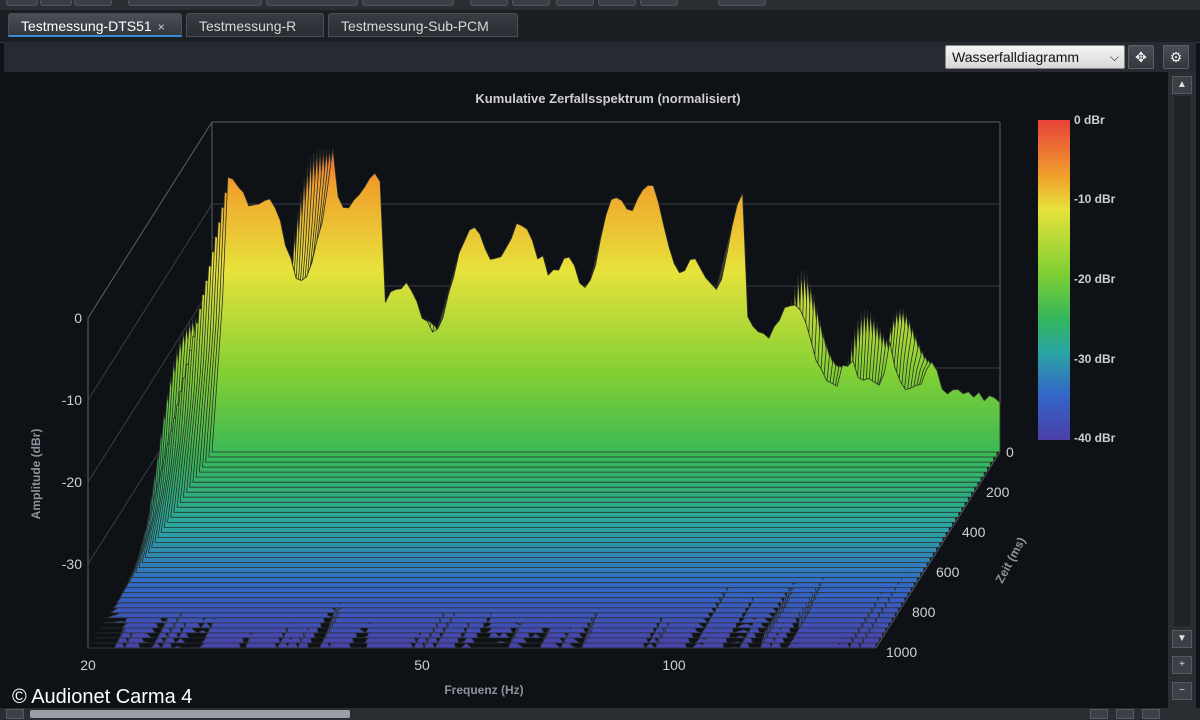 The image size is (1200, 720). What do you see at coordinates (248, 26) in the screenshot?
I see `tab-label: Testmessung-R` at bounding box center [248, 26].